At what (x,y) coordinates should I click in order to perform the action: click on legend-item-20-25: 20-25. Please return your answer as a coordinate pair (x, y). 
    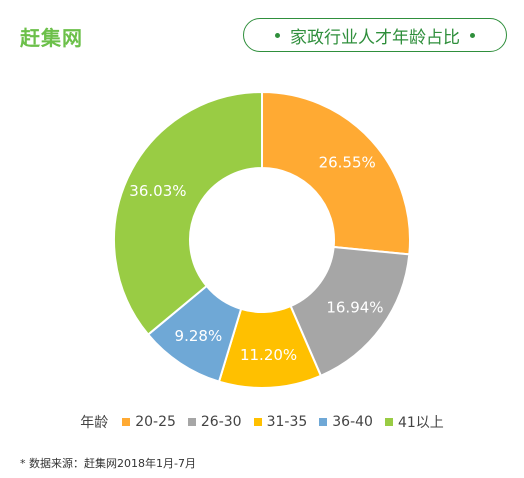
    Looking at the image, I should click on (149, 422).